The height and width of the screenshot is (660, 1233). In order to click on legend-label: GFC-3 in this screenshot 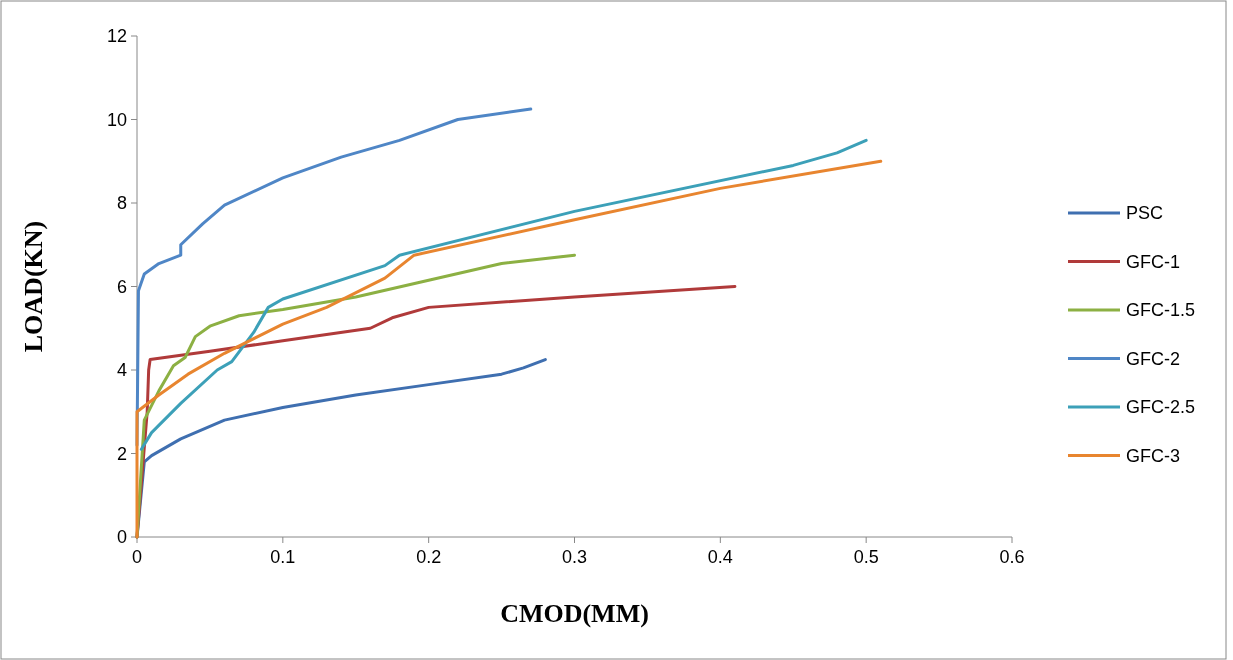, I will do `click(1153, 455)`.